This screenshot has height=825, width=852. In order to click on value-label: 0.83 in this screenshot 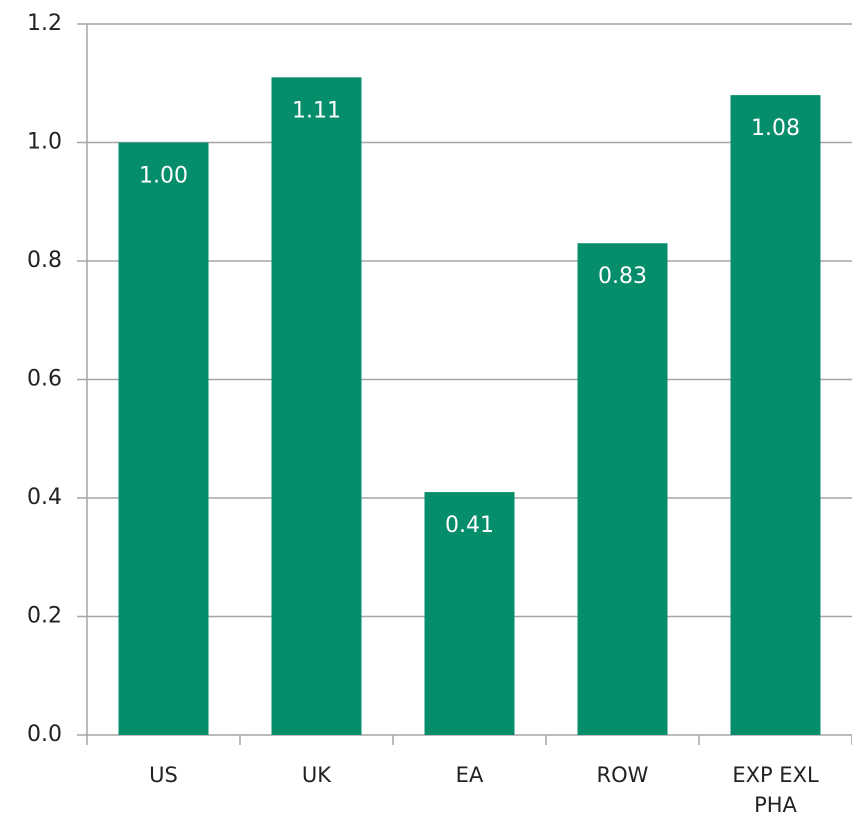, I will do `click(622, 276)`.